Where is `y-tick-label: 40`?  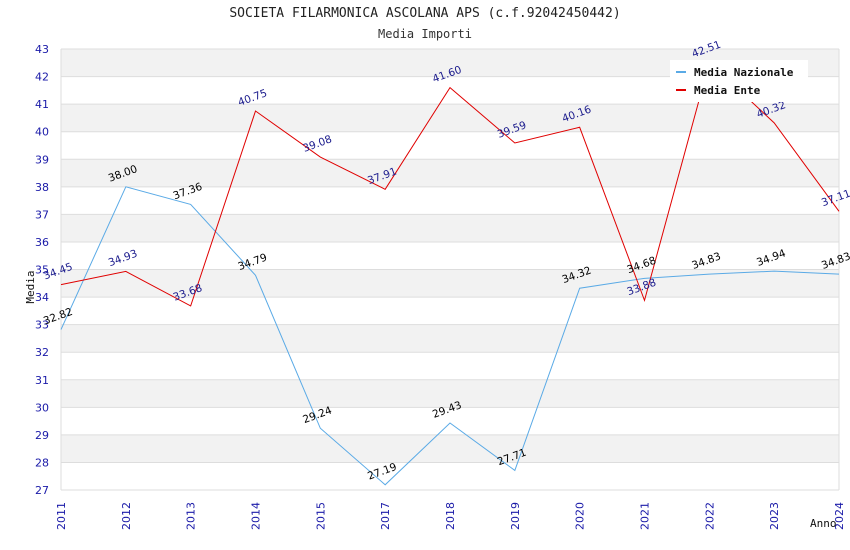 y-tick-label: 40 is located at coordinates (42, 132).